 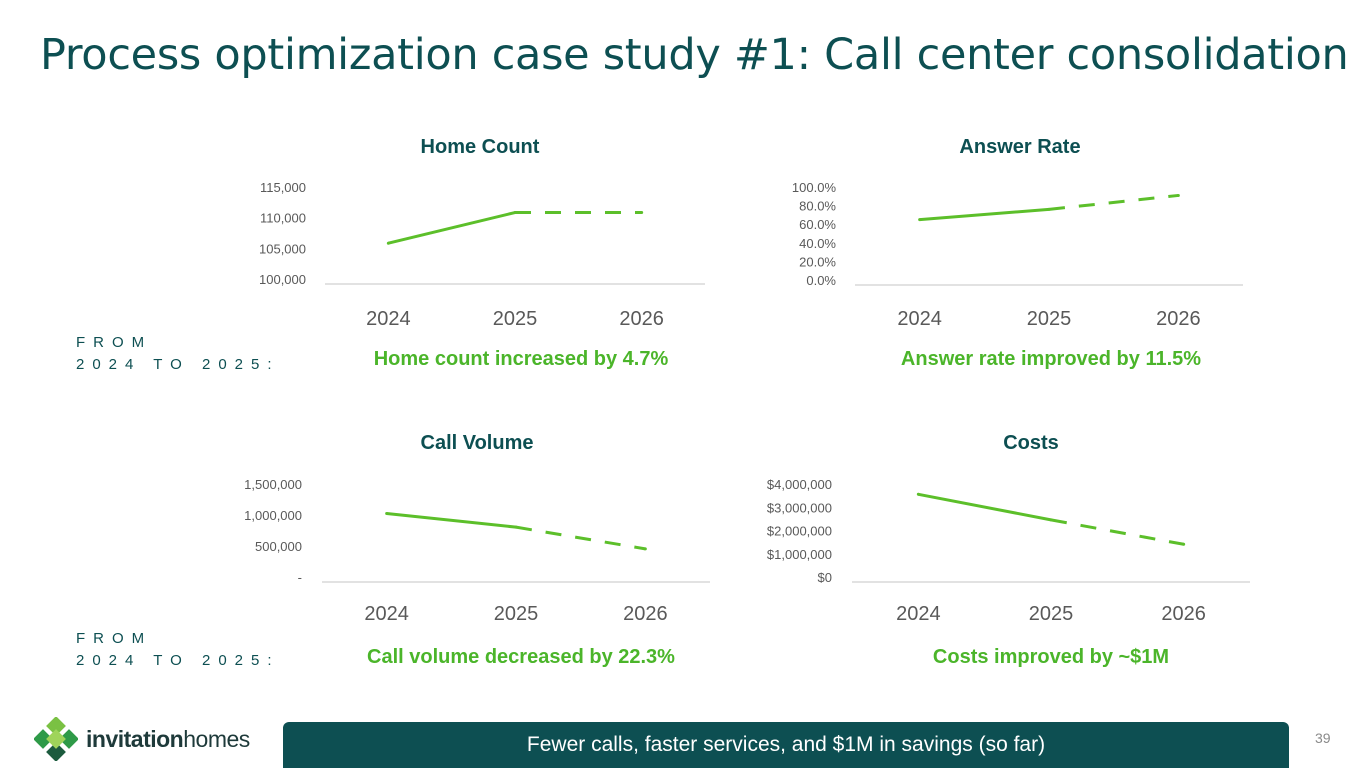 I want to click on caption-answer-rate: Answer rate improved by 11.5%, so click(x=1051, y=359).